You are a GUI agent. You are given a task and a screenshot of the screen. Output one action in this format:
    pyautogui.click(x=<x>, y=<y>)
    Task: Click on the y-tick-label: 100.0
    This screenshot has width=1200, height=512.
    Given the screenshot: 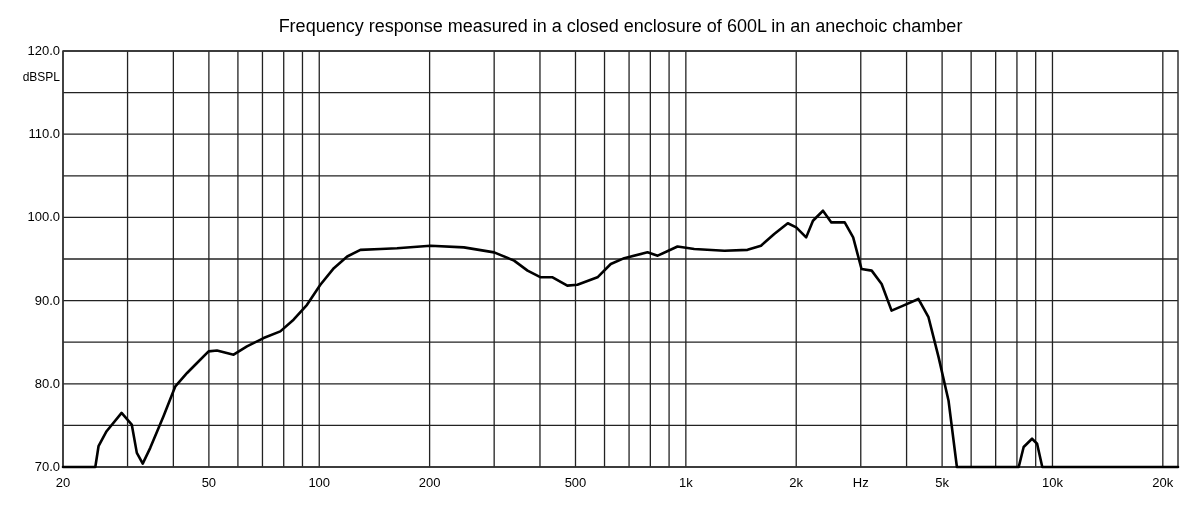 What is the action you would take?
    pyautogui.click(x=43, y=217)
    